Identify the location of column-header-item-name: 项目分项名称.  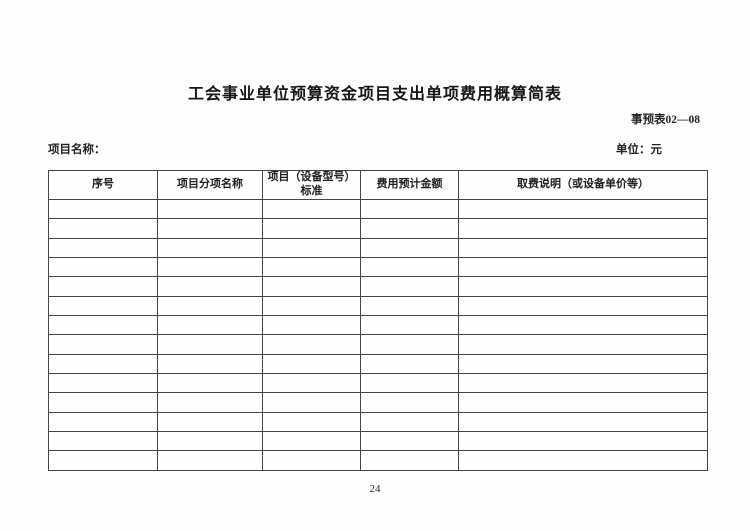
(210, 185).